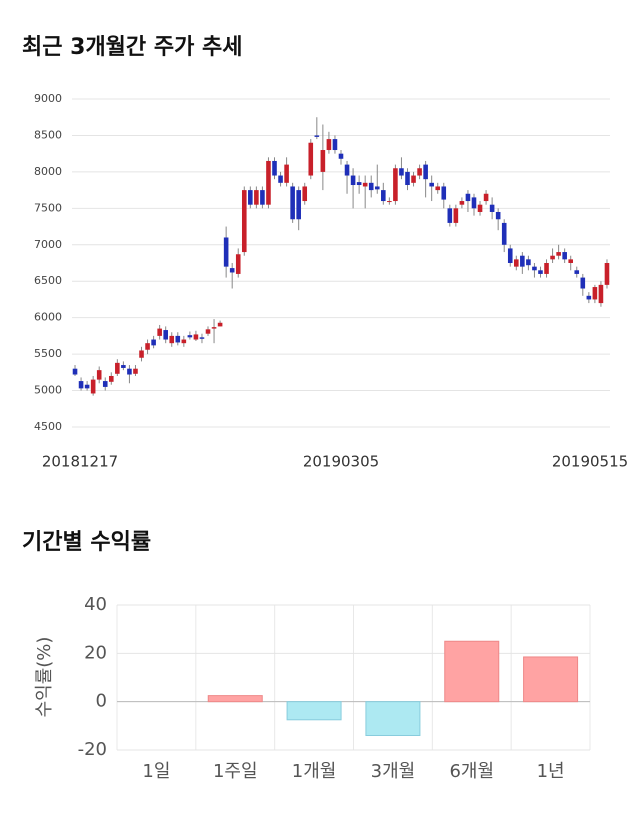  I want to click on y-tick-label: 8500, so click(48, 134).